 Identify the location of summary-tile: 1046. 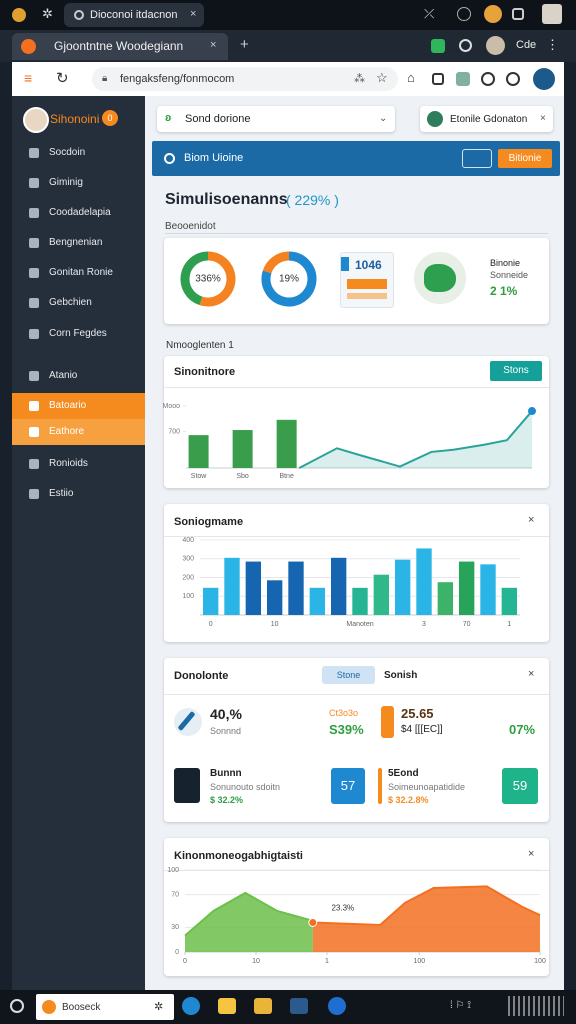
(367, 280).